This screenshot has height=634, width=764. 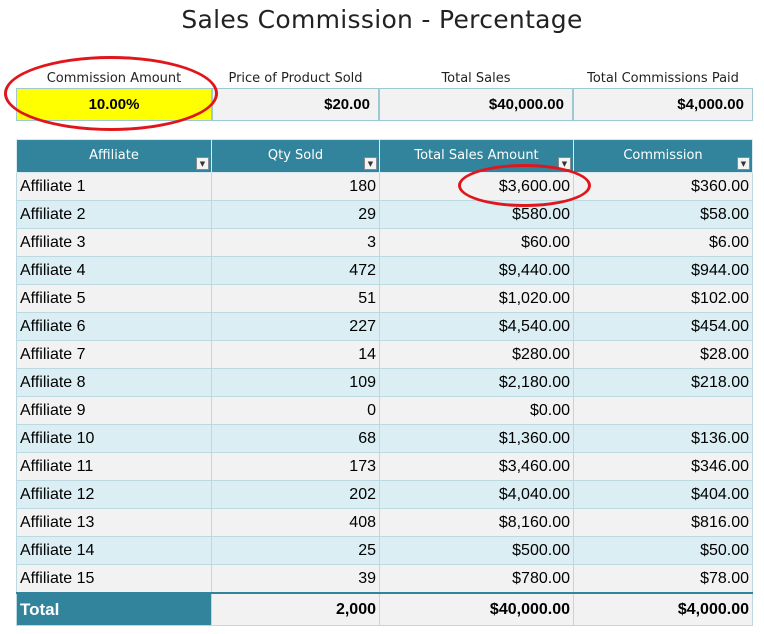 What do you see at coordinates (114, 242) in the screenshot?
I see `affiliate-cell: Affiliate 3` at bounding box center [114, 242].